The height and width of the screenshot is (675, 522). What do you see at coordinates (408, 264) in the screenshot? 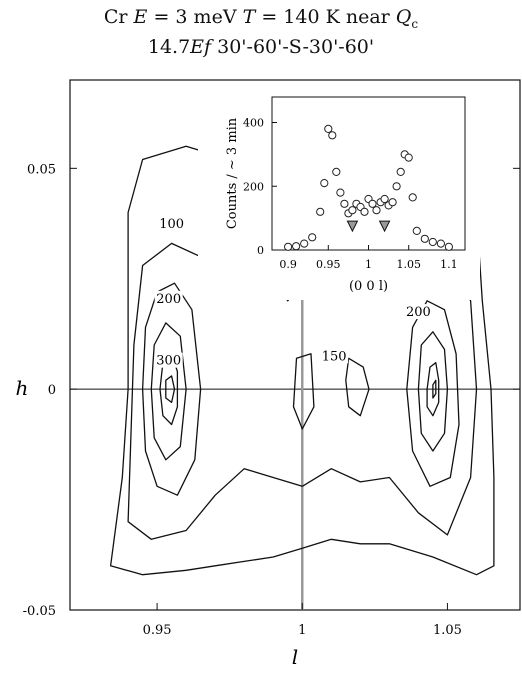
I see `inset-x-tick-label: 1.05` at bounding box center [408, 264].